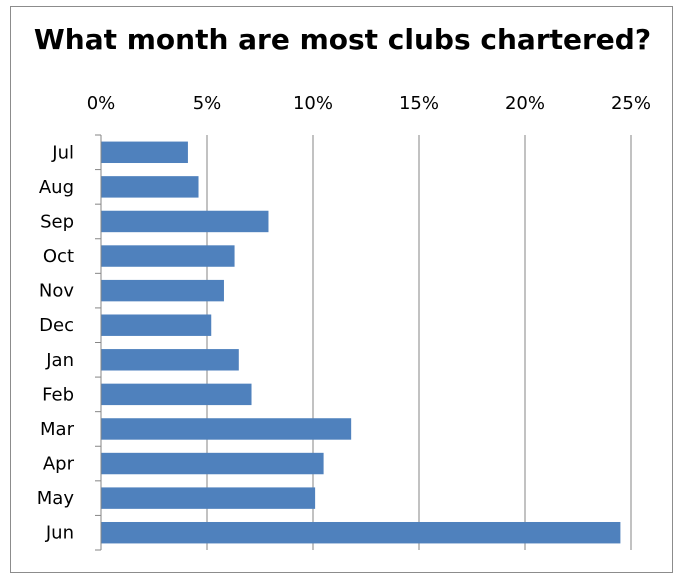 This screenshot has width=685, height=579. I want to click on x-tick-label: 25%, so click(631, 103).